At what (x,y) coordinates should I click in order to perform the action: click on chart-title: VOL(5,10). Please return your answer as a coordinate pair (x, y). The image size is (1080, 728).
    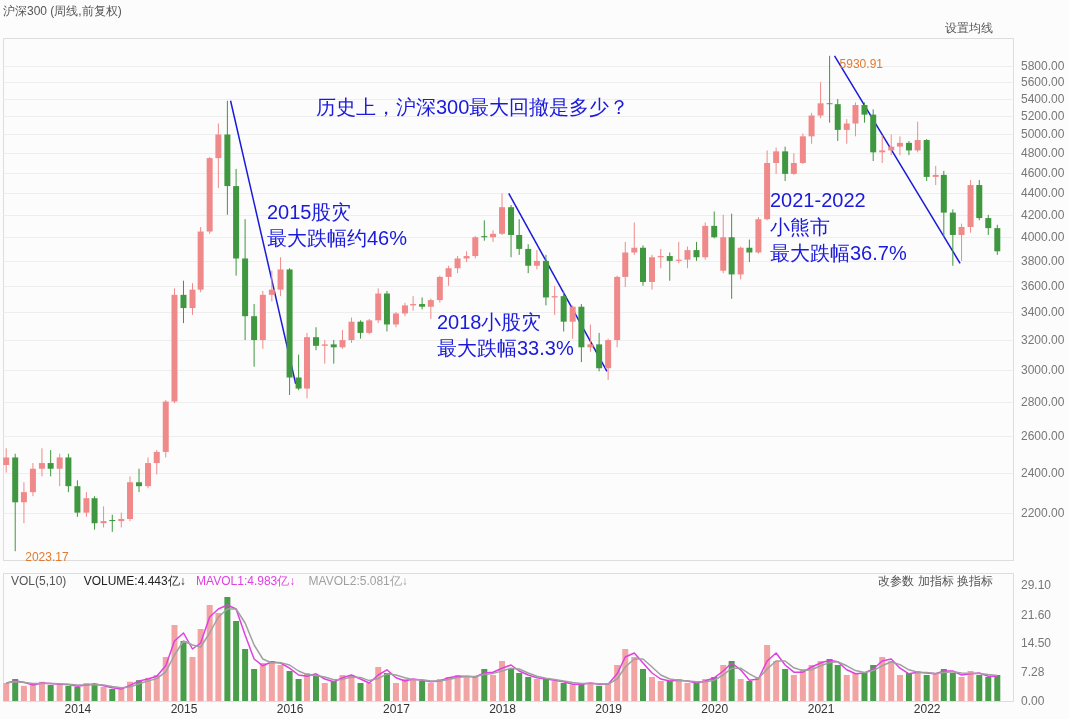
    Looking at the image, I should click on (39, 581).